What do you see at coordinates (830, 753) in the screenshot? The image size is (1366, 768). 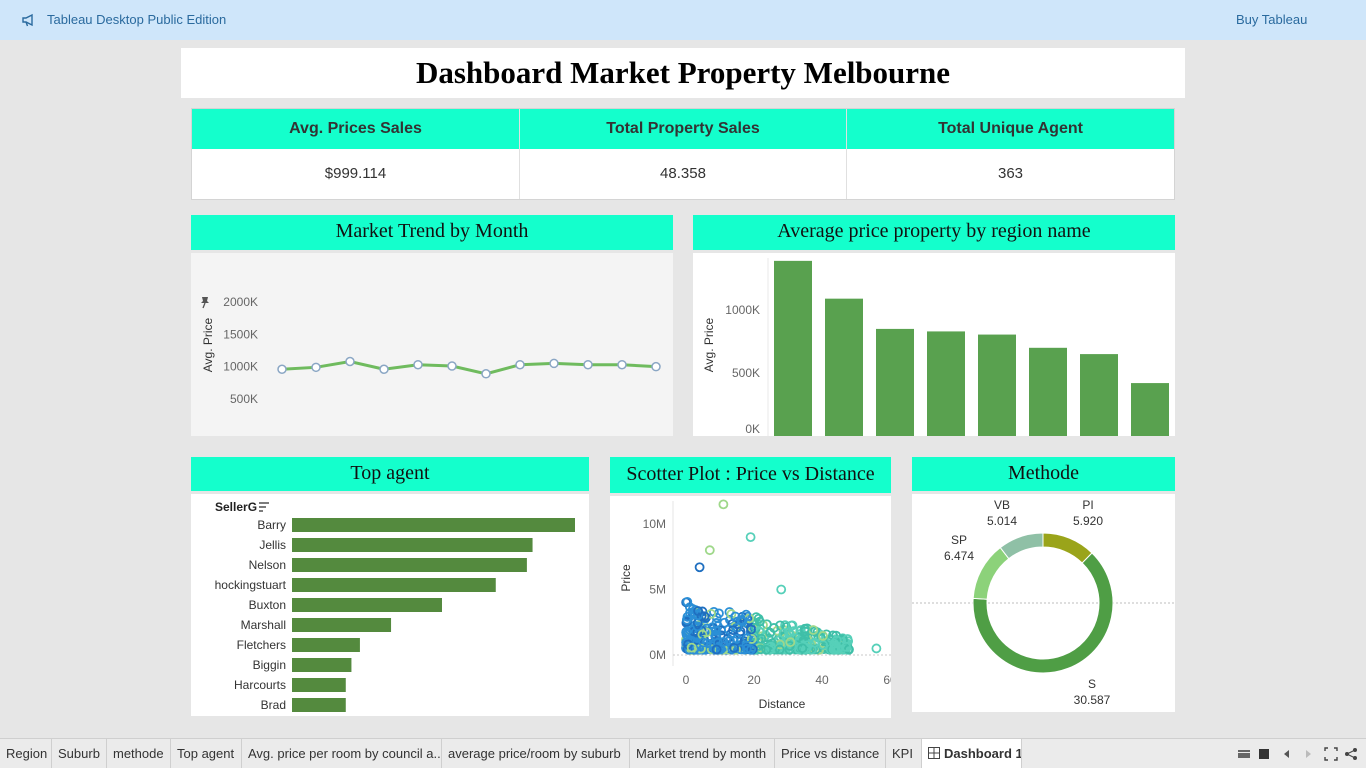 I see `tab-price-distance: Price vs distance` at bounding box center [830, 753].